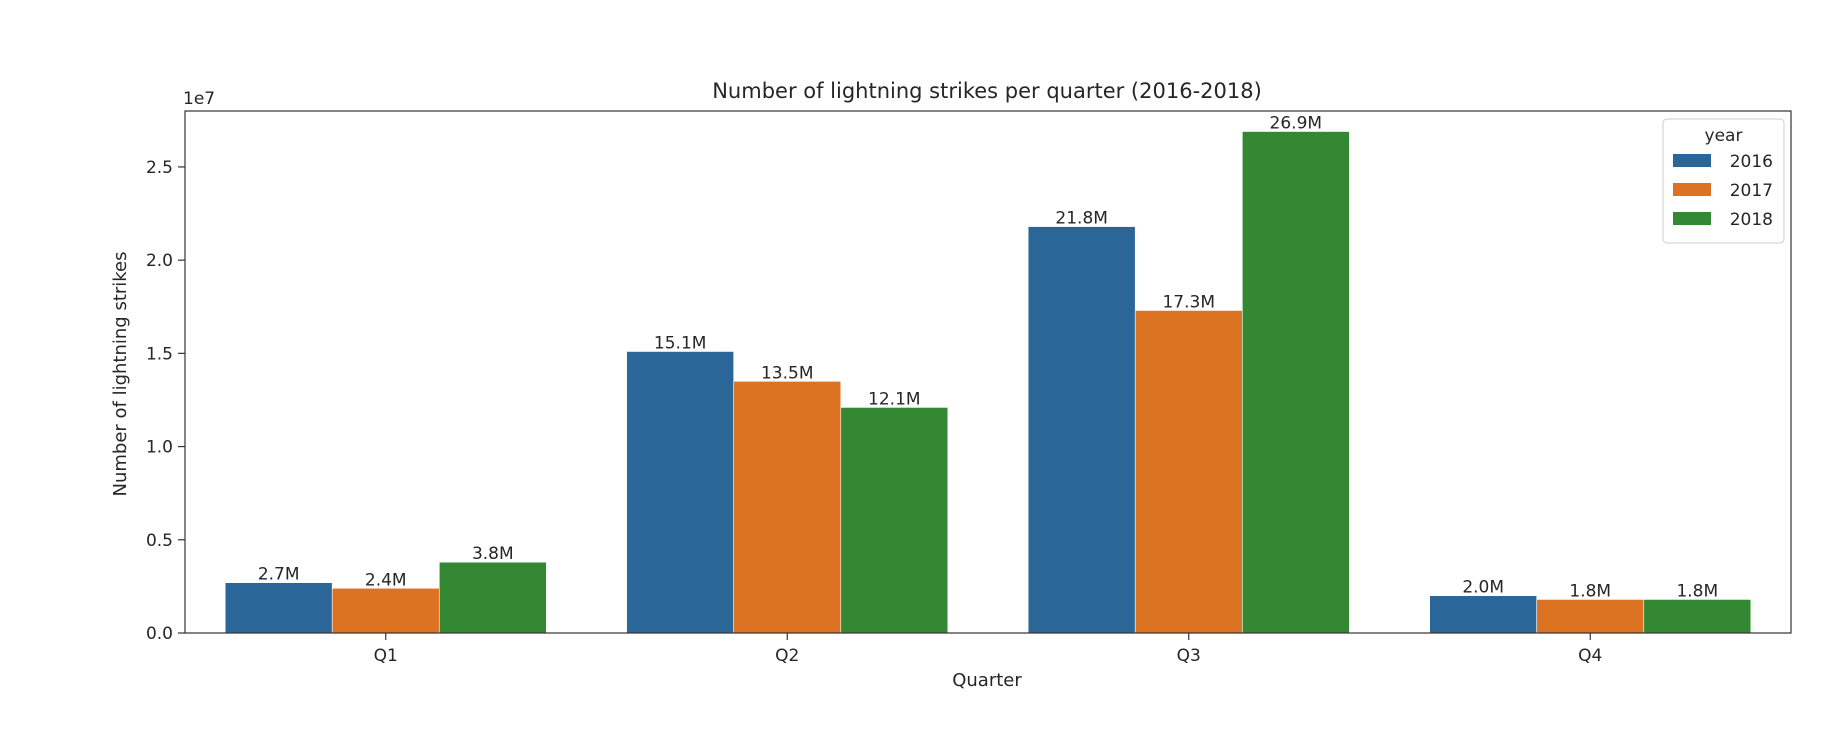  What do you see at coordinates (159, 354) in the screenshot?
I see `y-tick-label: 1.5` at bounding box center [159, 354].